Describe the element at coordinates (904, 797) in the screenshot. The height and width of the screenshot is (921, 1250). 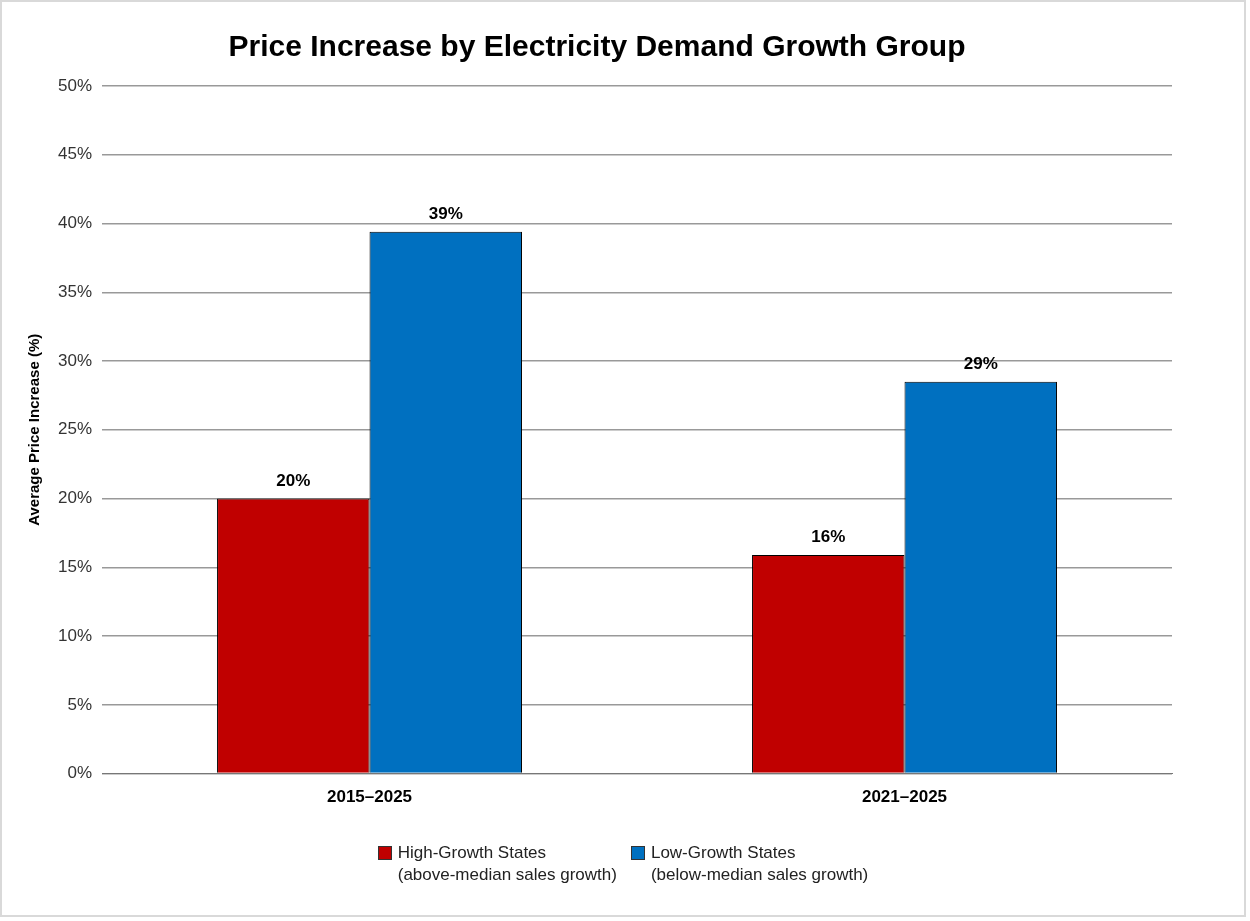
I see `x-tick-label: 2021–2025` at that location.